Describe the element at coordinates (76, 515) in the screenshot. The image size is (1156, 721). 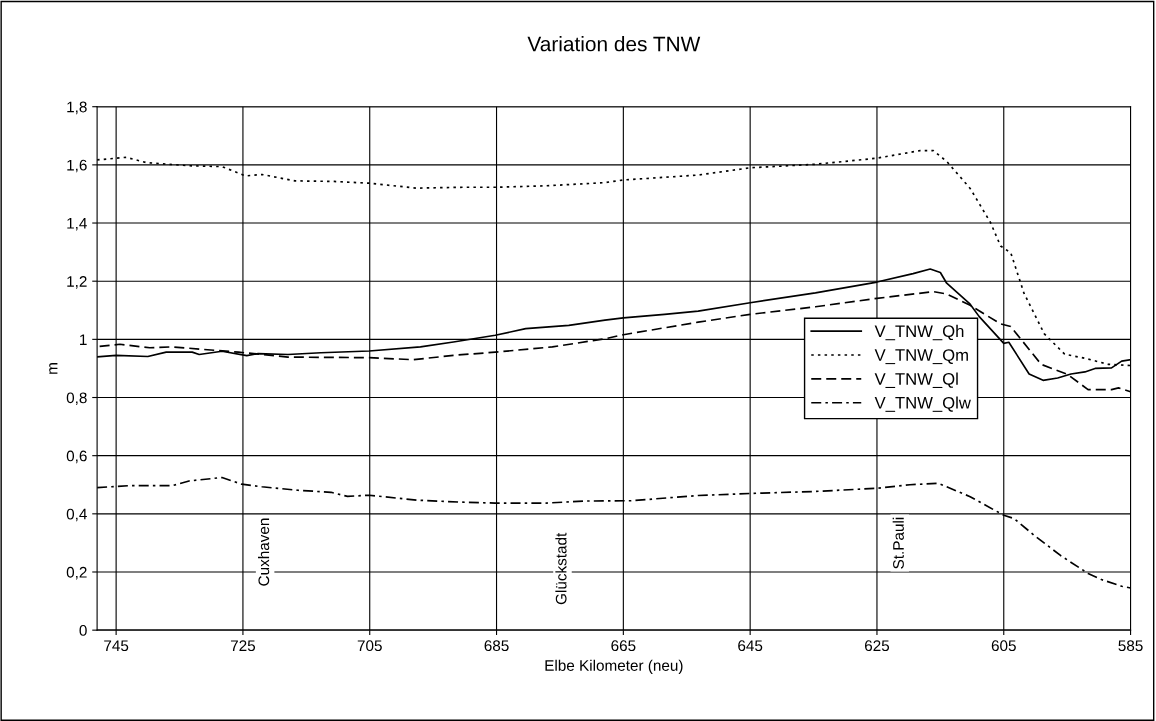
I see `y-tick-label: 0,4` at that location.